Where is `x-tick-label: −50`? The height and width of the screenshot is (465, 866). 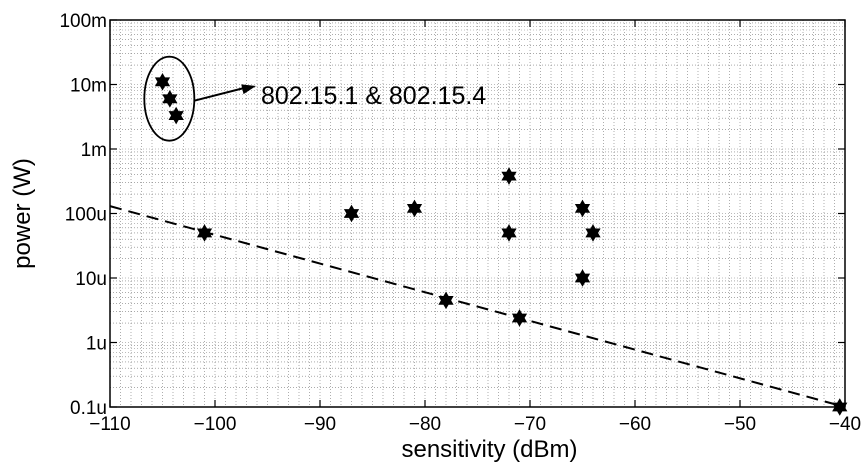
x-tick-label: −50 is located at coordinates (740, 424).